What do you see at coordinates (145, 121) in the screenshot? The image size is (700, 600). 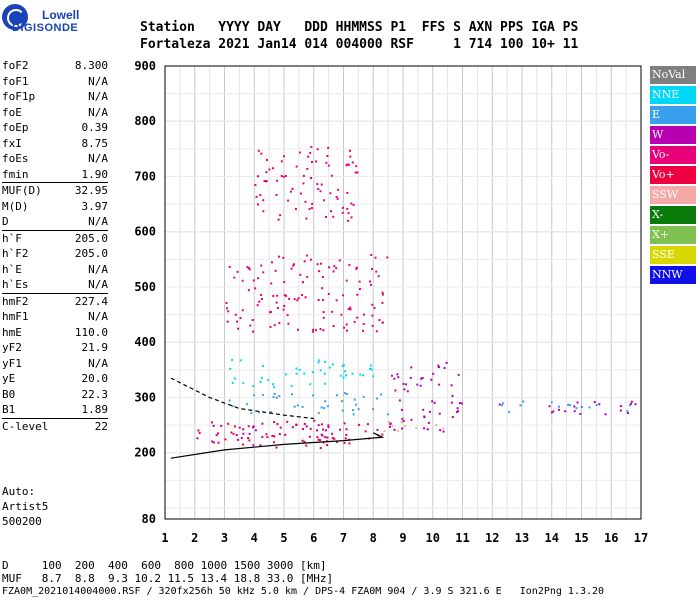 I see `y-tick-label: 800` at bounding box center [145, 121].